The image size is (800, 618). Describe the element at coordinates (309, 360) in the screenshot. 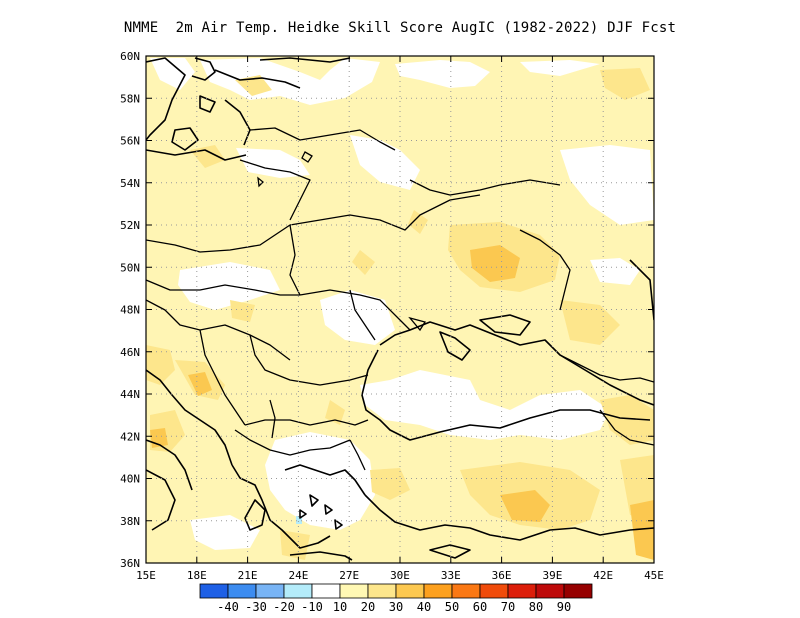

I see `border-romania-bulgaria` at that location.